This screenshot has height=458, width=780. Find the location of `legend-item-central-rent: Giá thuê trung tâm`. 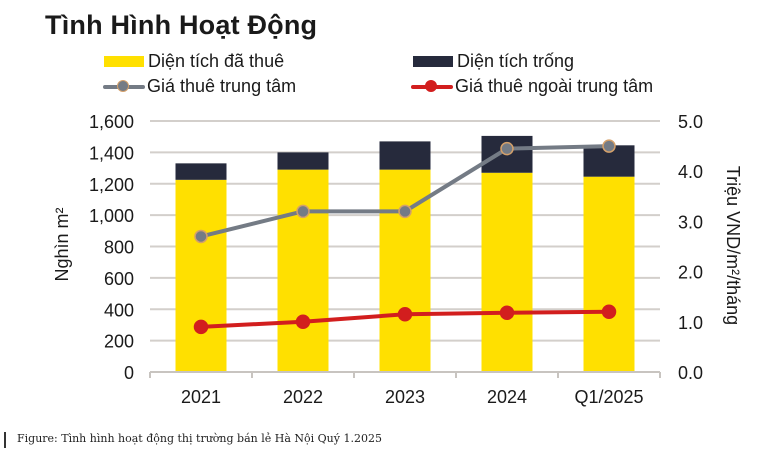

legend-item-central-rent: Giá thuê trung tâm is located at coordinates (199, 86).